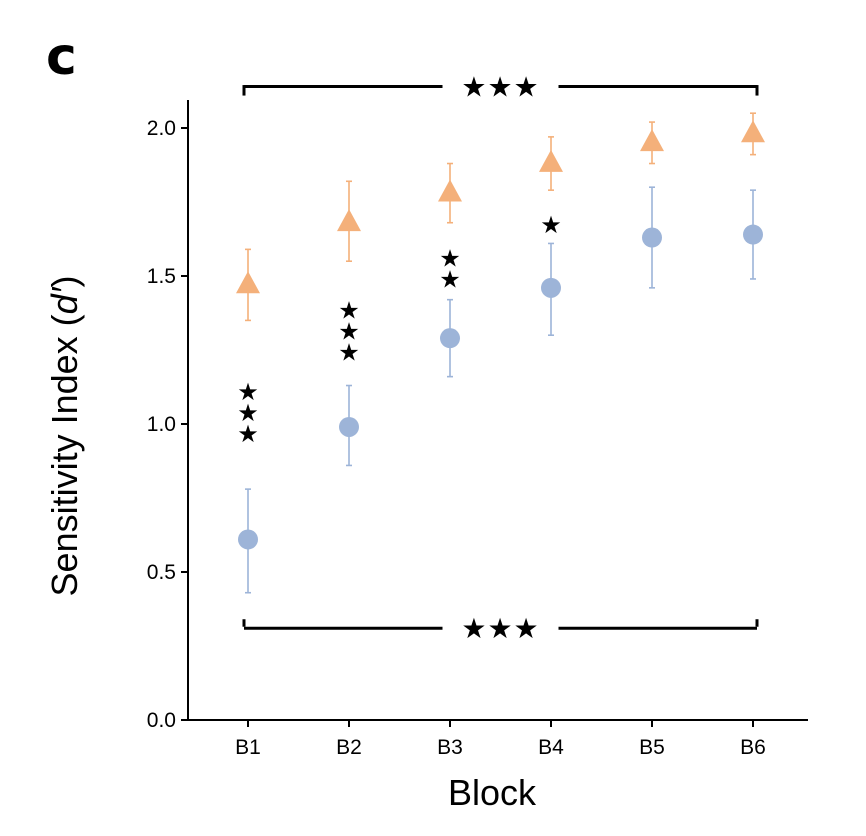 The width and height of the screenshot is (866, 836). I want to click on x-tick-label: B1, so click(248, 747).